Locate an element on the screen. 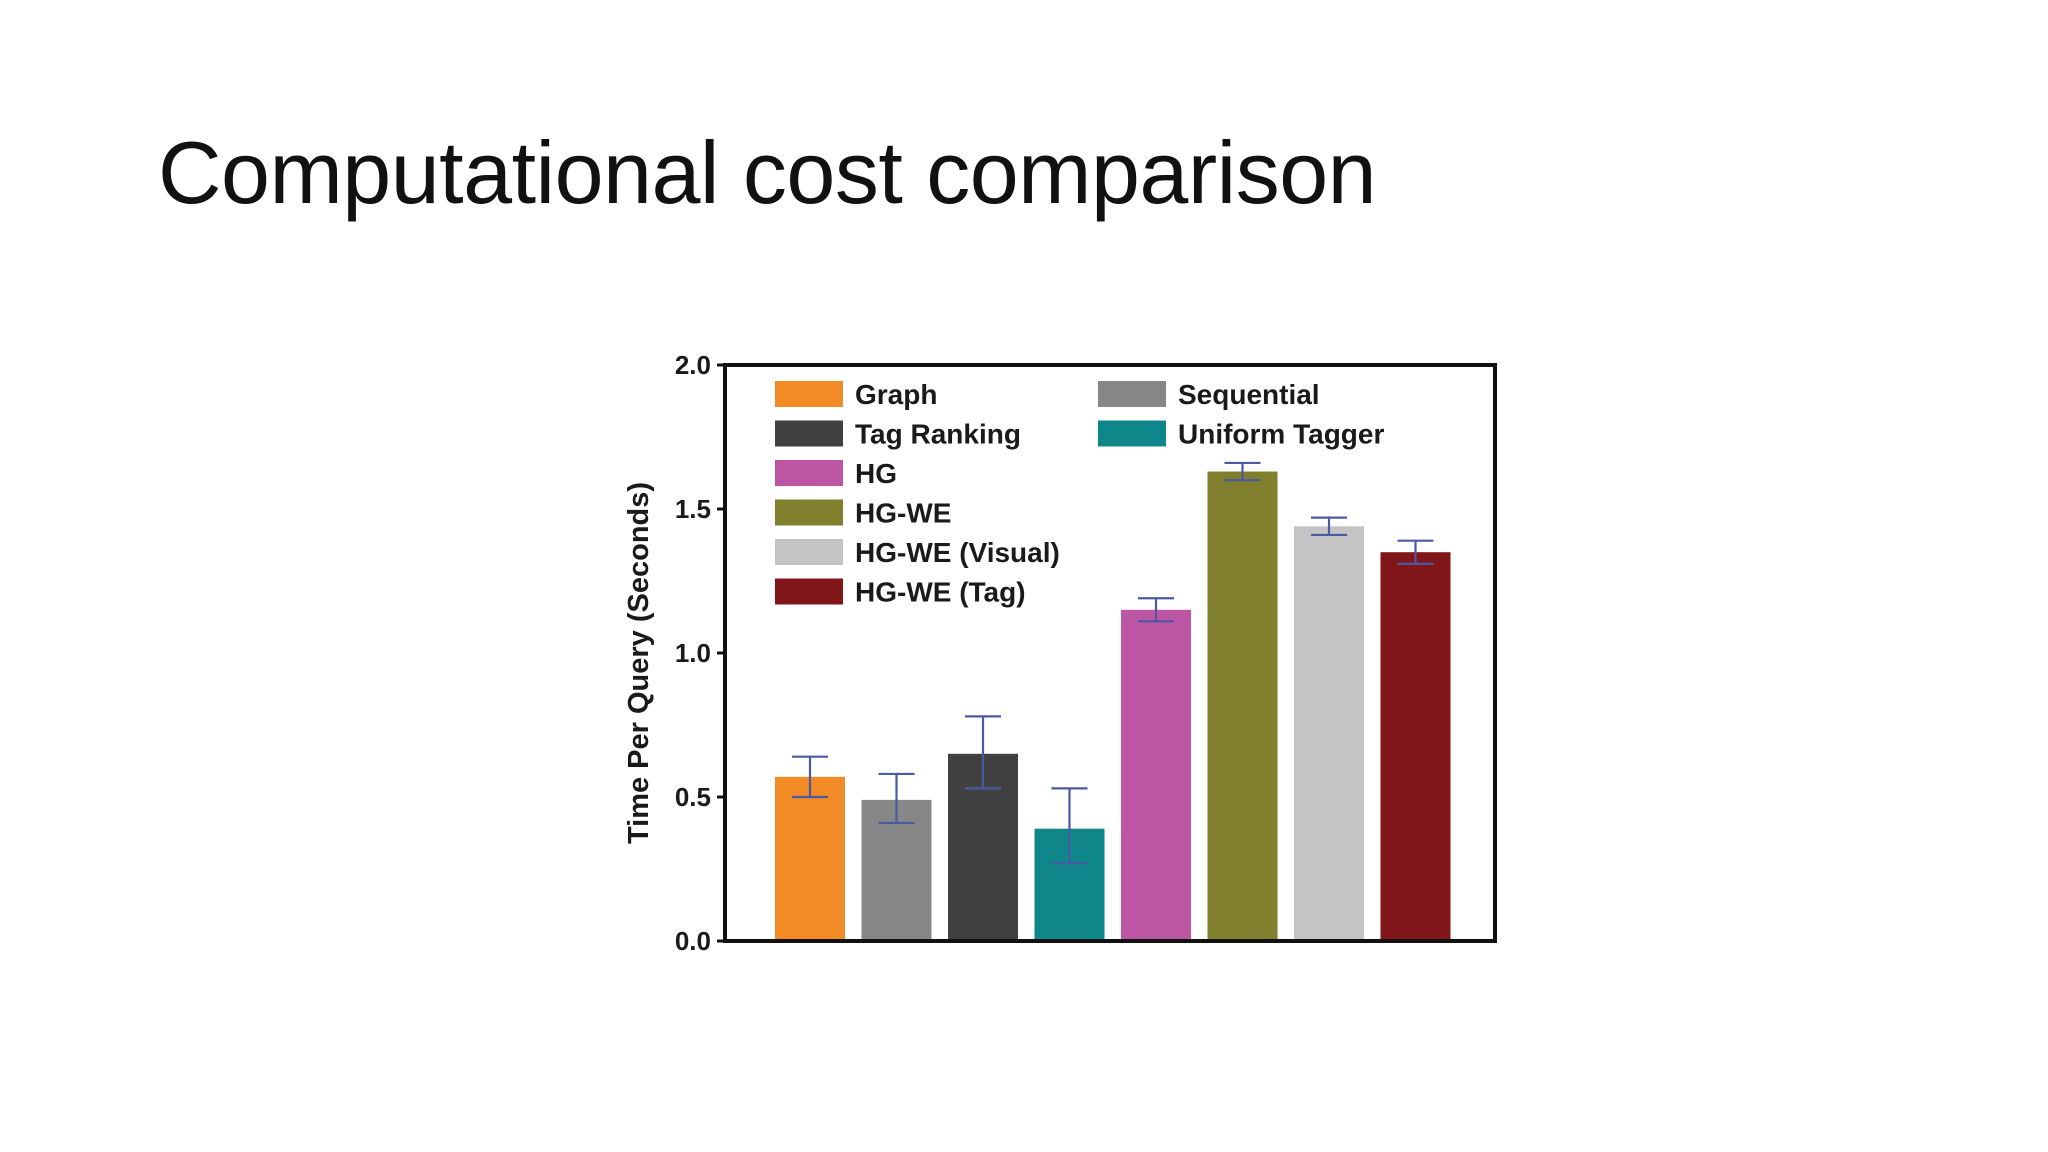 This screenshot has height=1152, width=2048. y-tick-label-2: 1.0 is located at coordinates (693, 653).